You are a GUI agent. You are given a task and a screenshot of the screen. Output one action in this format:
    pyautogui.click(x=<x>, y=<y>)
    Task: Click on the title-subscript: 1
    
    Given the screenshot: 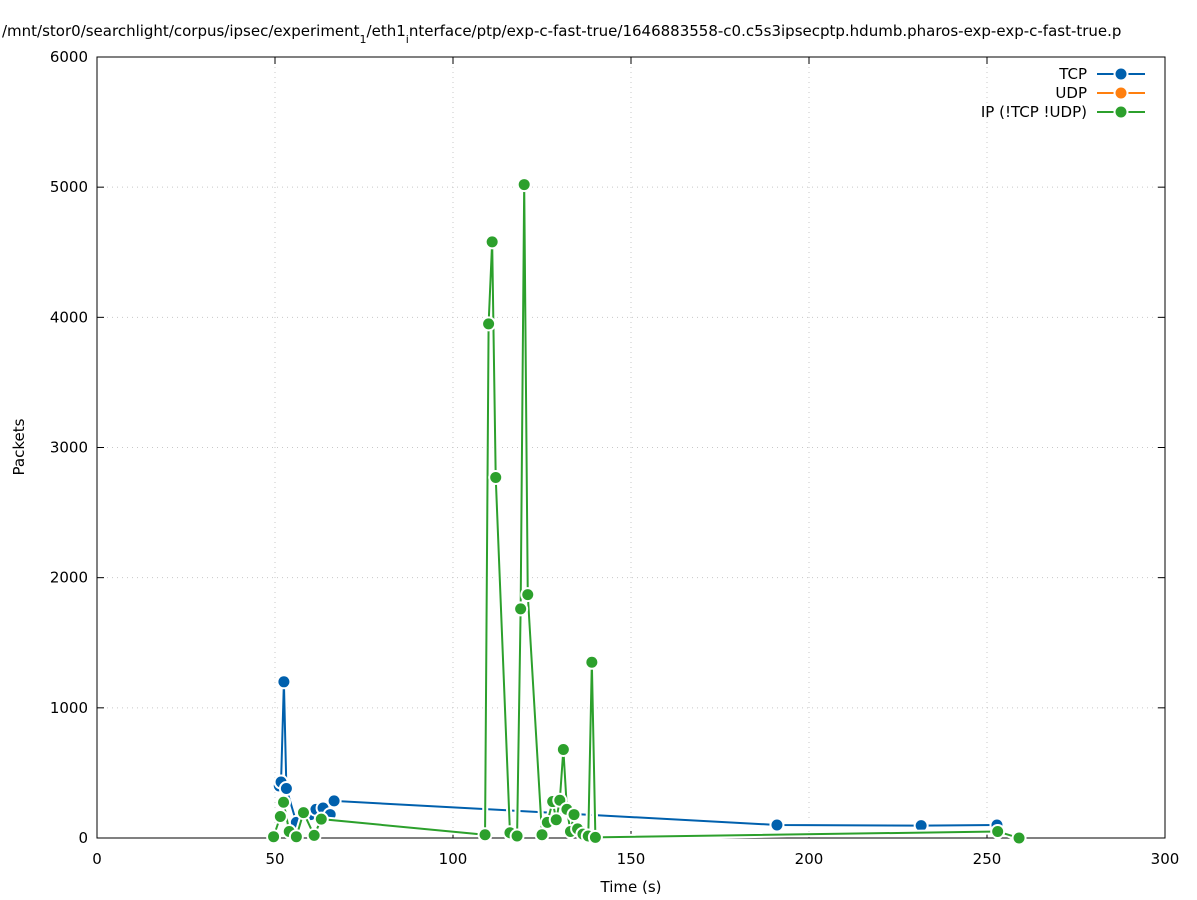 What is the action you would take?
    pyautogui.click(x=363, y=39)
    